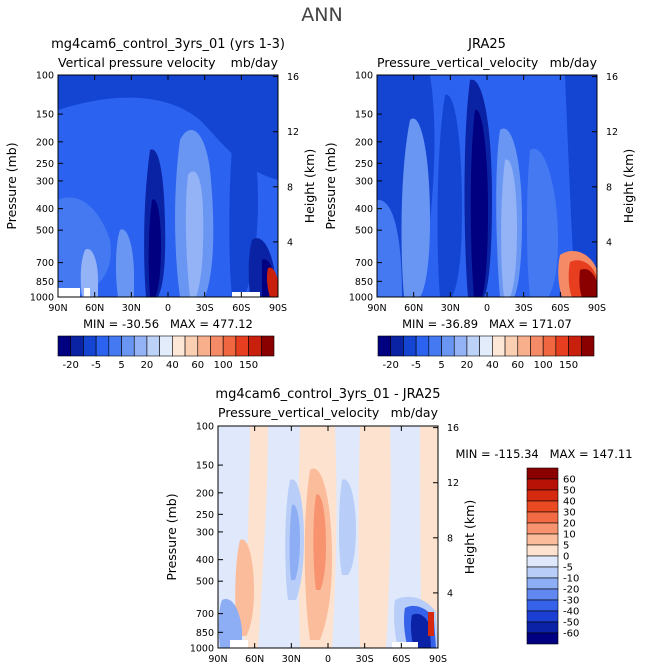 The height and width of the screenshot is (671, 645). Describe the element at coordinates (415, 412) in the screenshot. I see `panel-difference-subtitle-right: mb/day` at that location.